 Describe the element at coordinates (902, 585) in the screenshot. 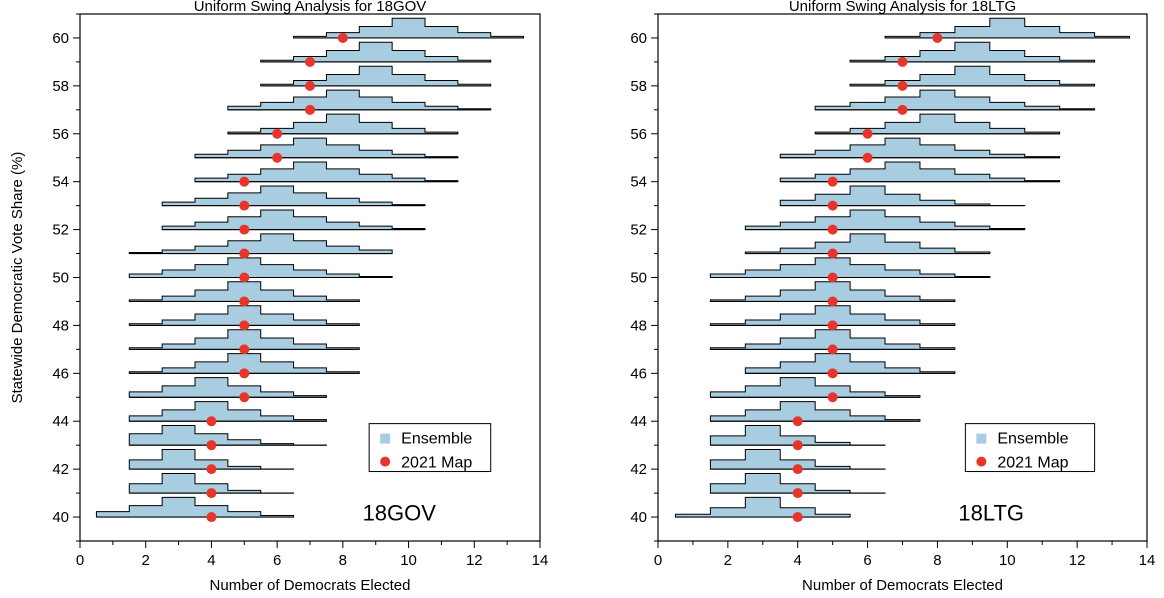

I see `x-axis-label: Number of Democrats Elected` at that location.